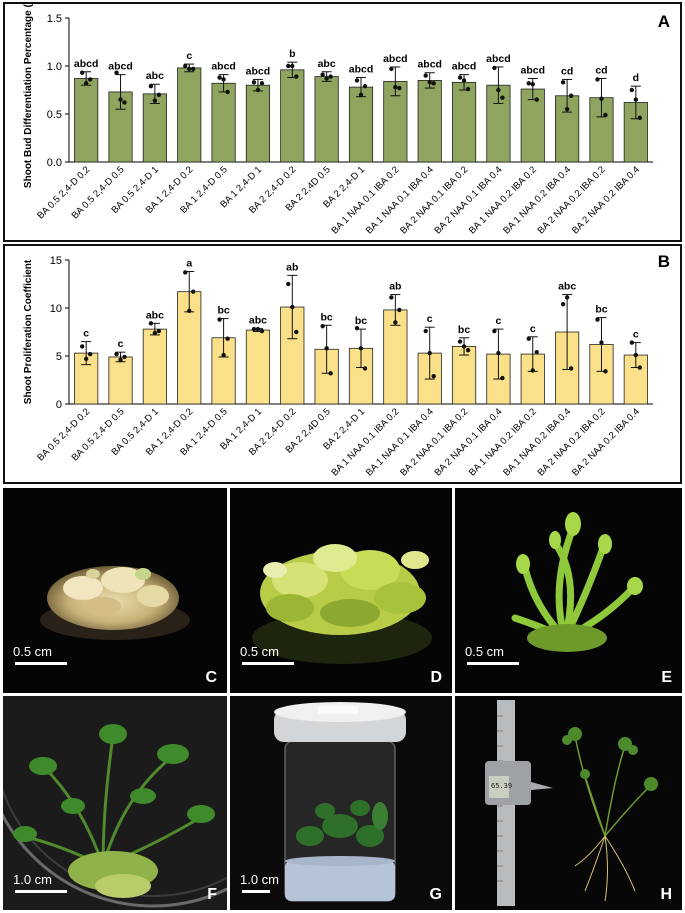 This screenshot has height=913, width=685. Describe the element at coordinates (56, 309) in the screenshot. I see `y-tick-label: 10` at that location.